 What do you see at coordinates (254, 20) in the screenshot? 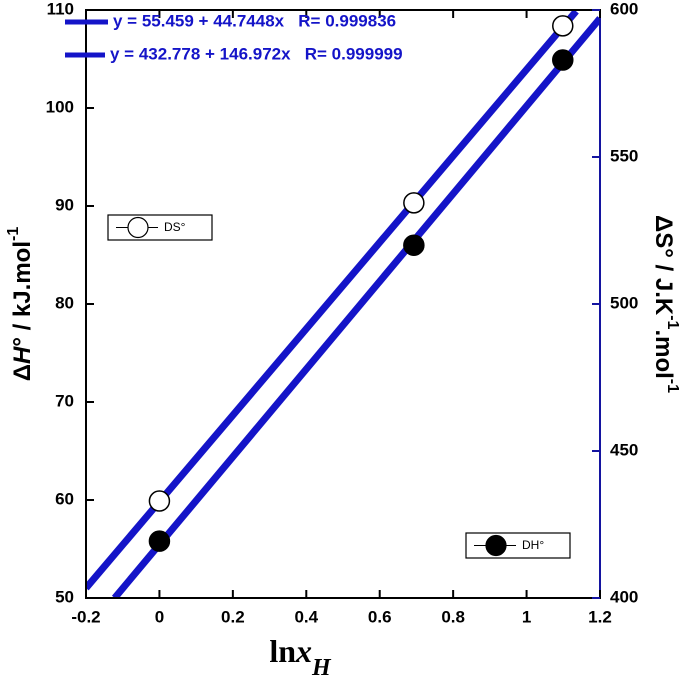
I see `equation: y = 55.459 + 44.7448x R= 0.999836` at bounding box center [254, 20].